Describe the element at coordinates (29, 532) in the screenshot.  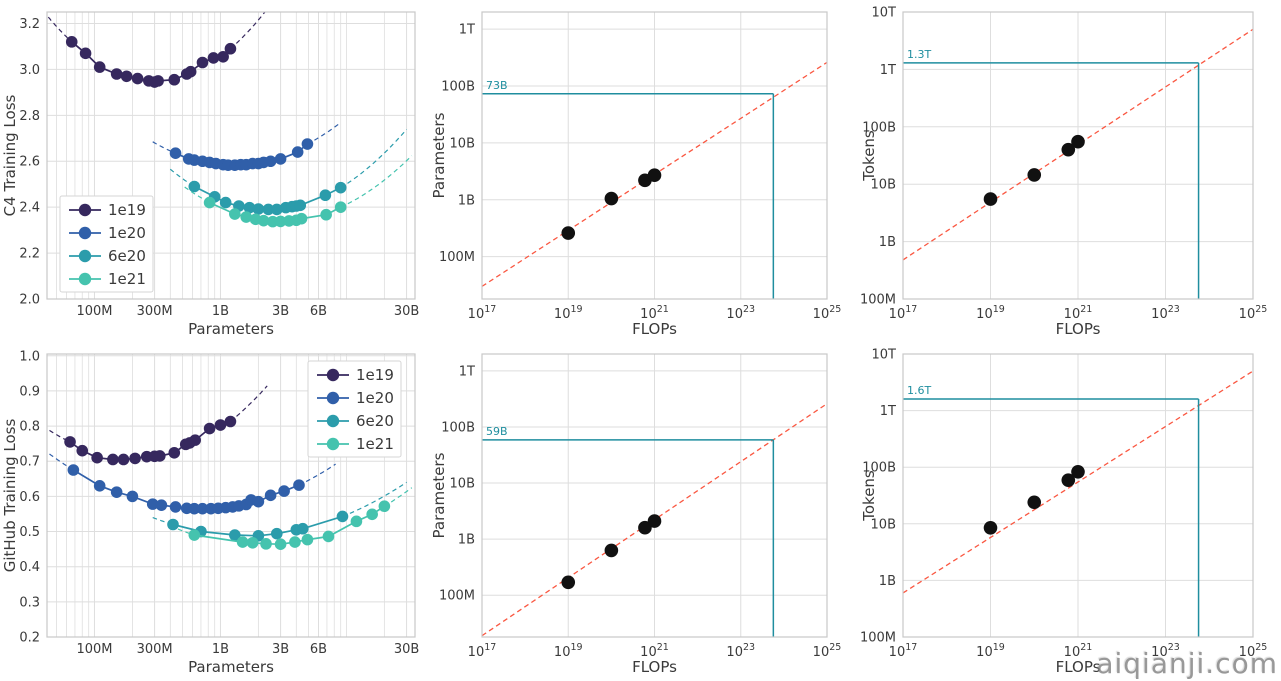
I see `y-tick-label: 0.5` at that location.